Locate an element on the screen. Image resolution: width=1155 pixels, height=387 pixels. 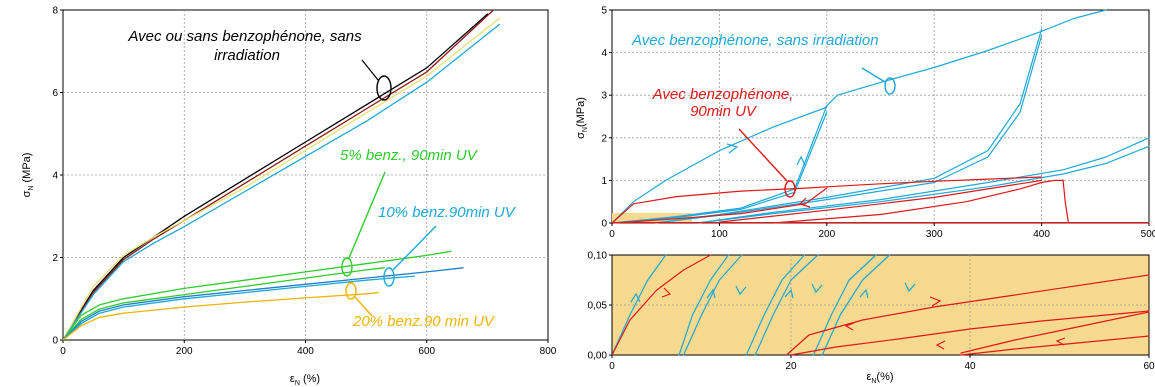
rb-ytick-label-0: 0,00 is located at coordinates (598, 356).